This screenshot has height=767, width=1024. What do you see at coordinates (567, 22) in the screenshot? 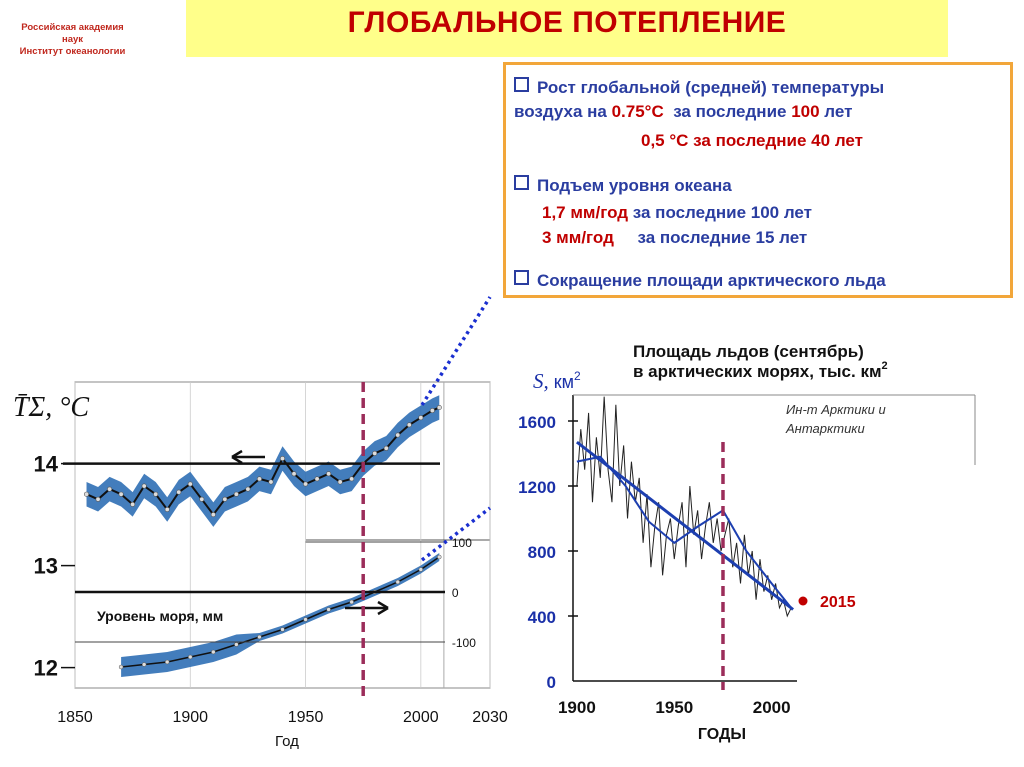
I see `page-title: ГЛОБАЛЬНОЕ ПОТЕПЛЕНИЕ` at bounding box center [567, 22].